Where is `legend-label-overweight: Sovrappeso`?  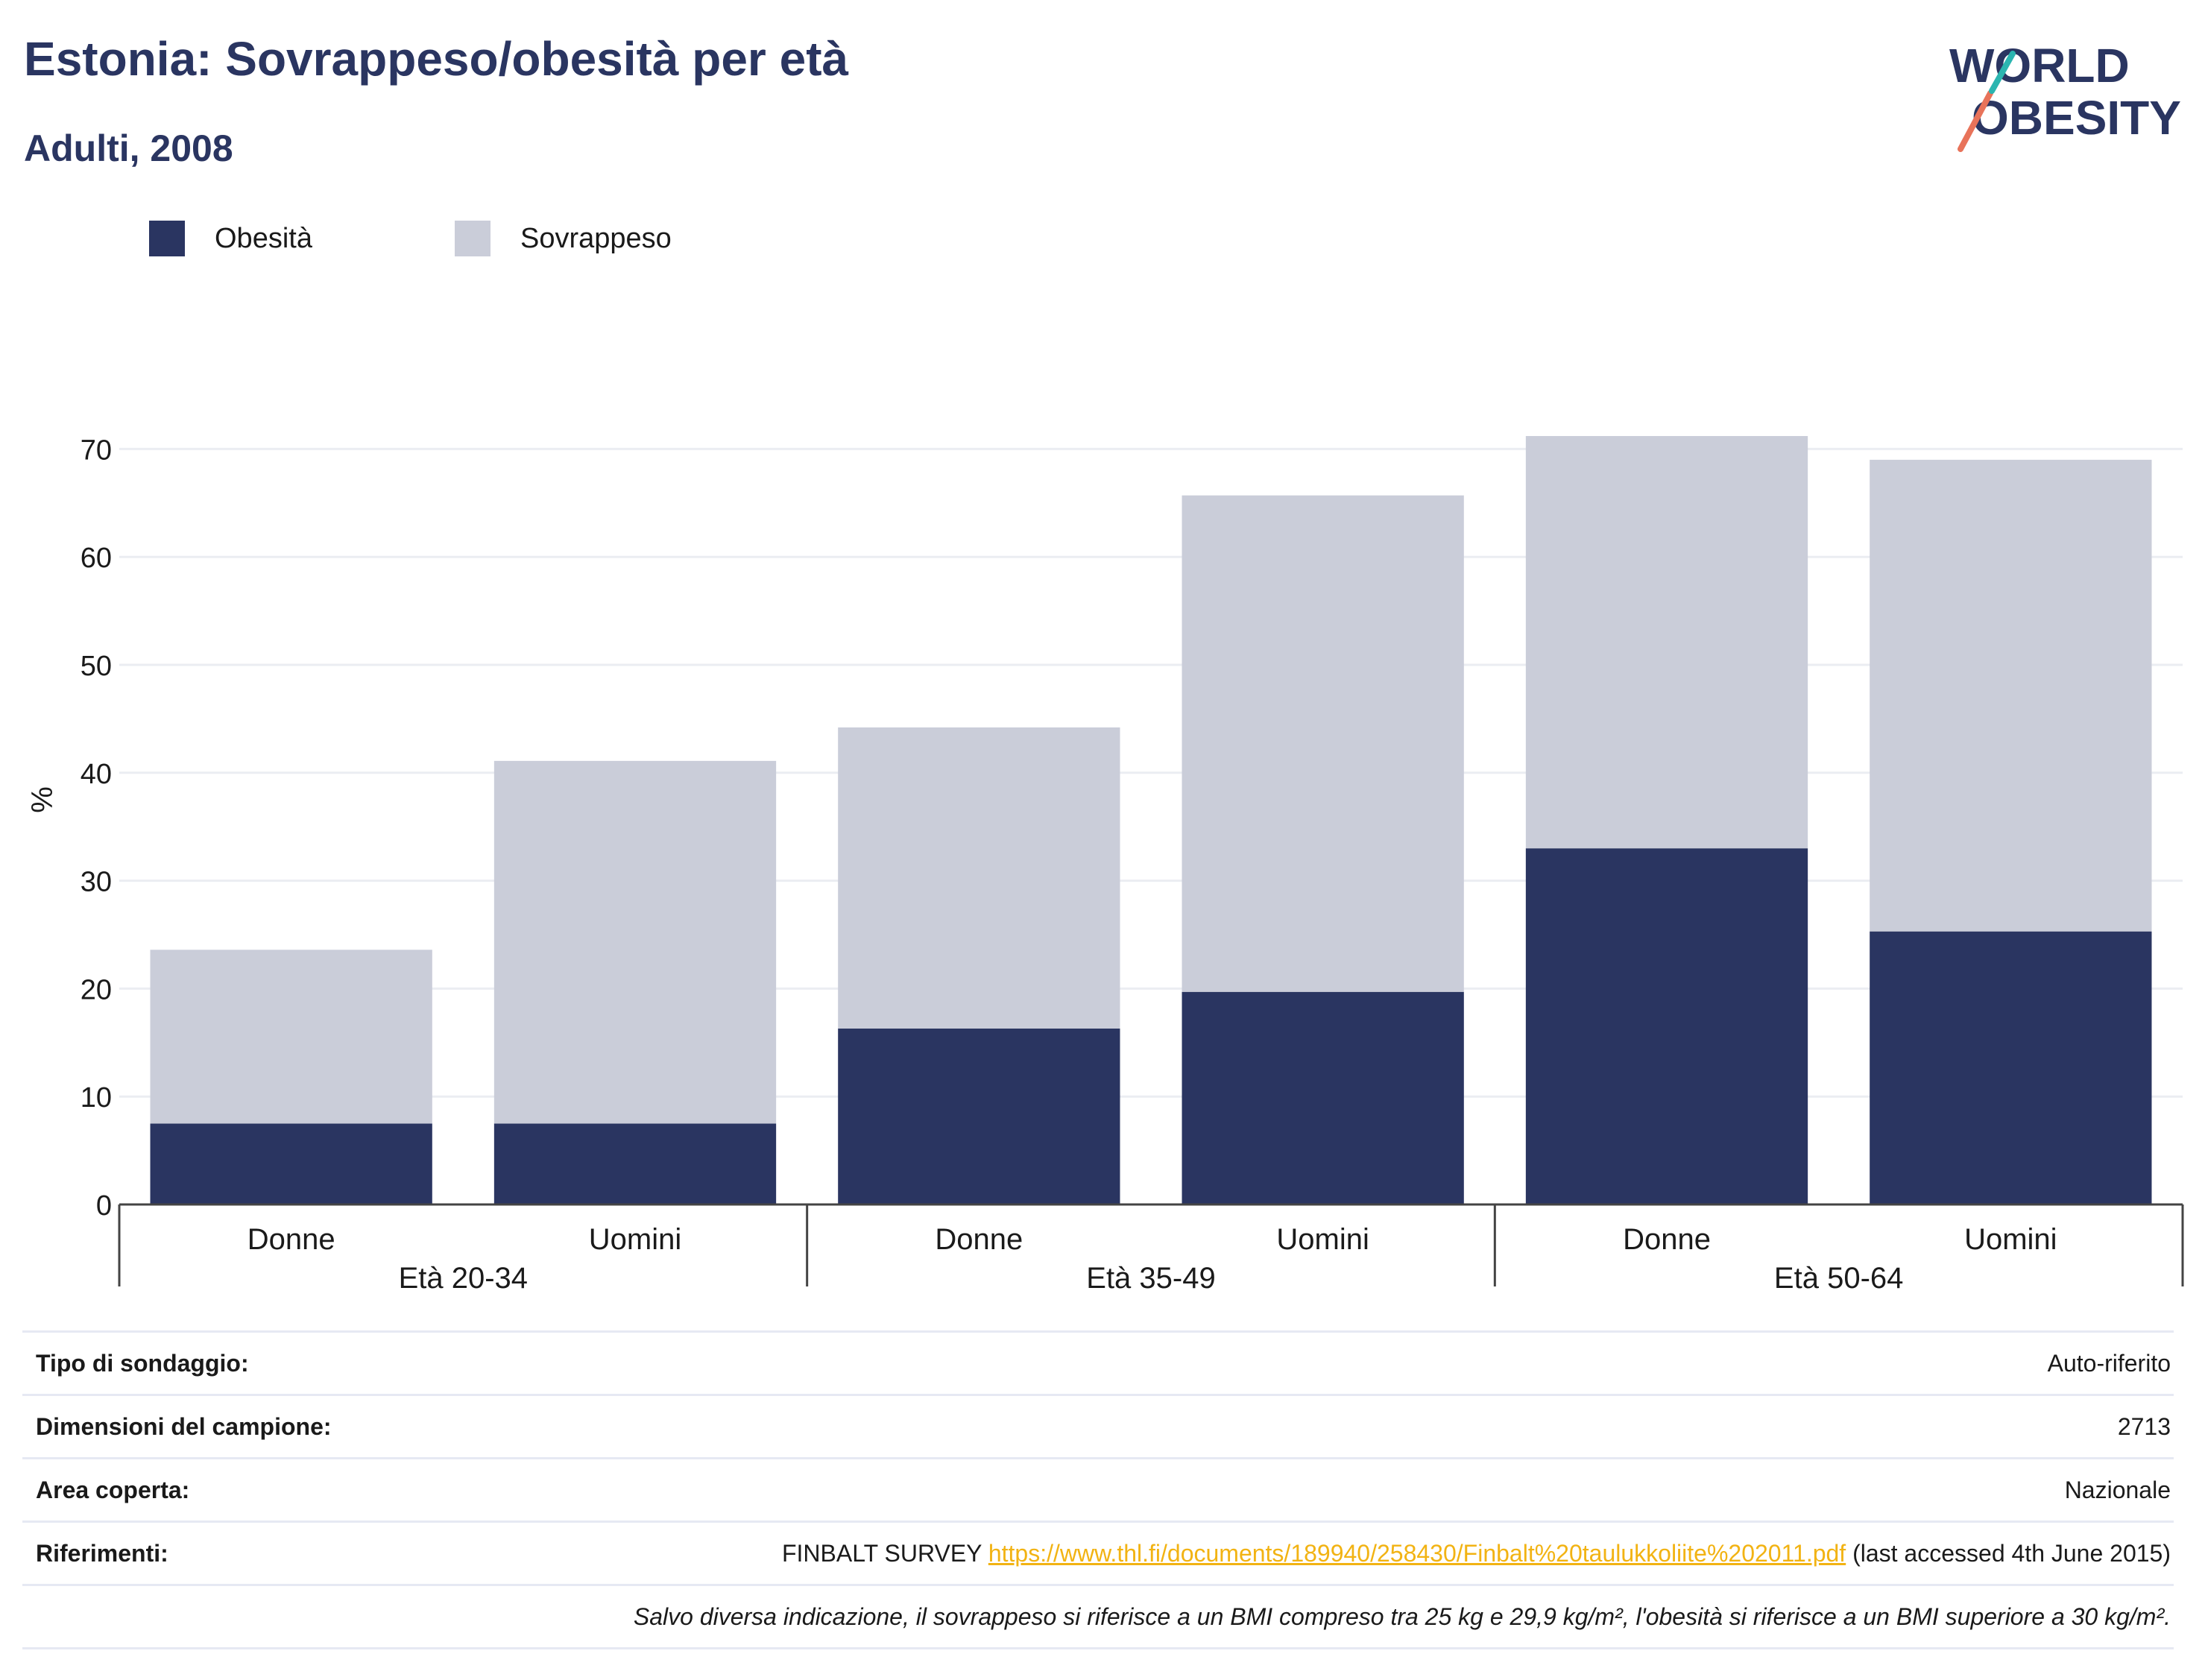 legend-label-overweight: Sovrappeso is located at coordinates (596, 238).